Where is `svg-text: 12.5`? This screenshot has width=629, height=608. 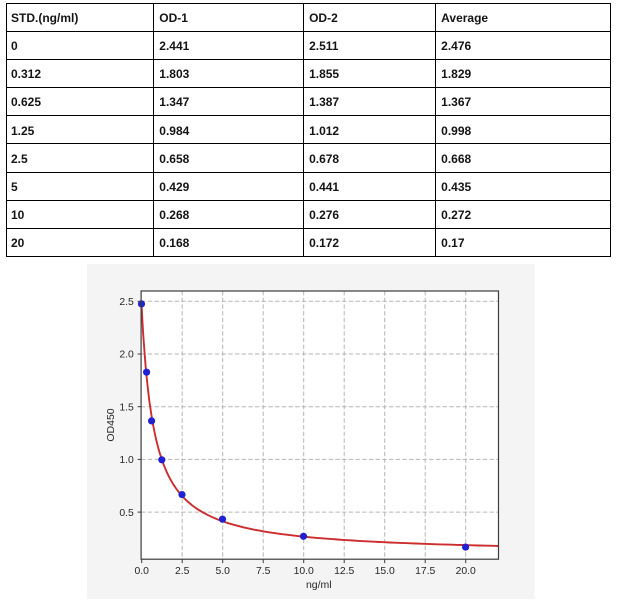
svg-text: 12.5 is located at coordinates (344, 571).